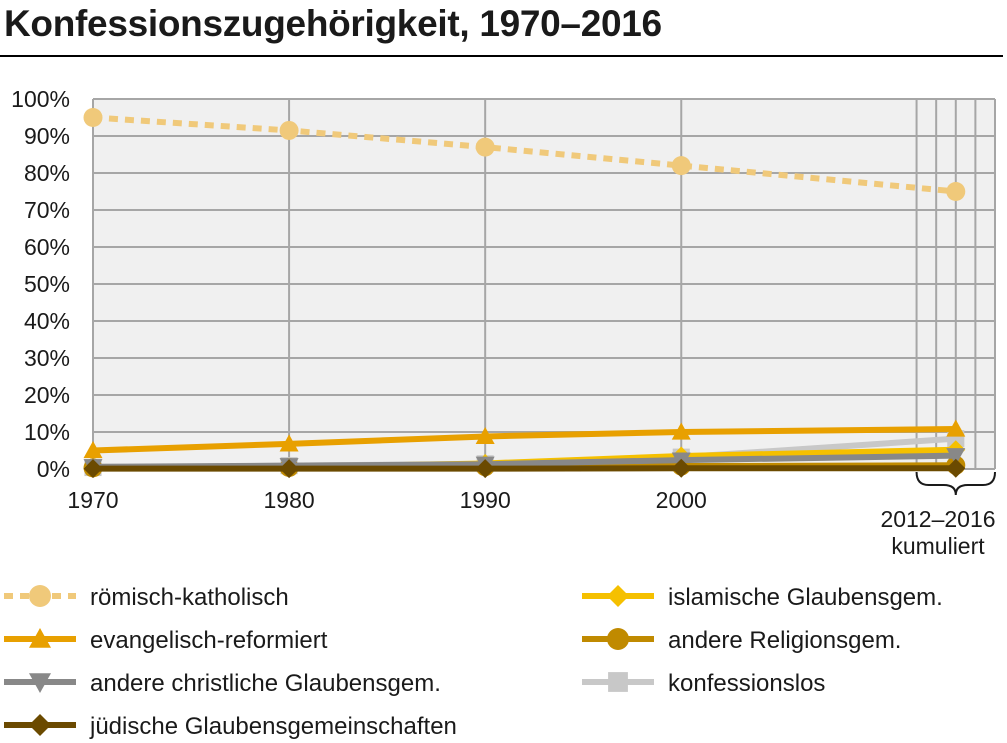  What do you see at coordinates (784, 640) in the screenshot?
I see `legend-label: andere Religionsgem.` at bounding box center [784, 640].